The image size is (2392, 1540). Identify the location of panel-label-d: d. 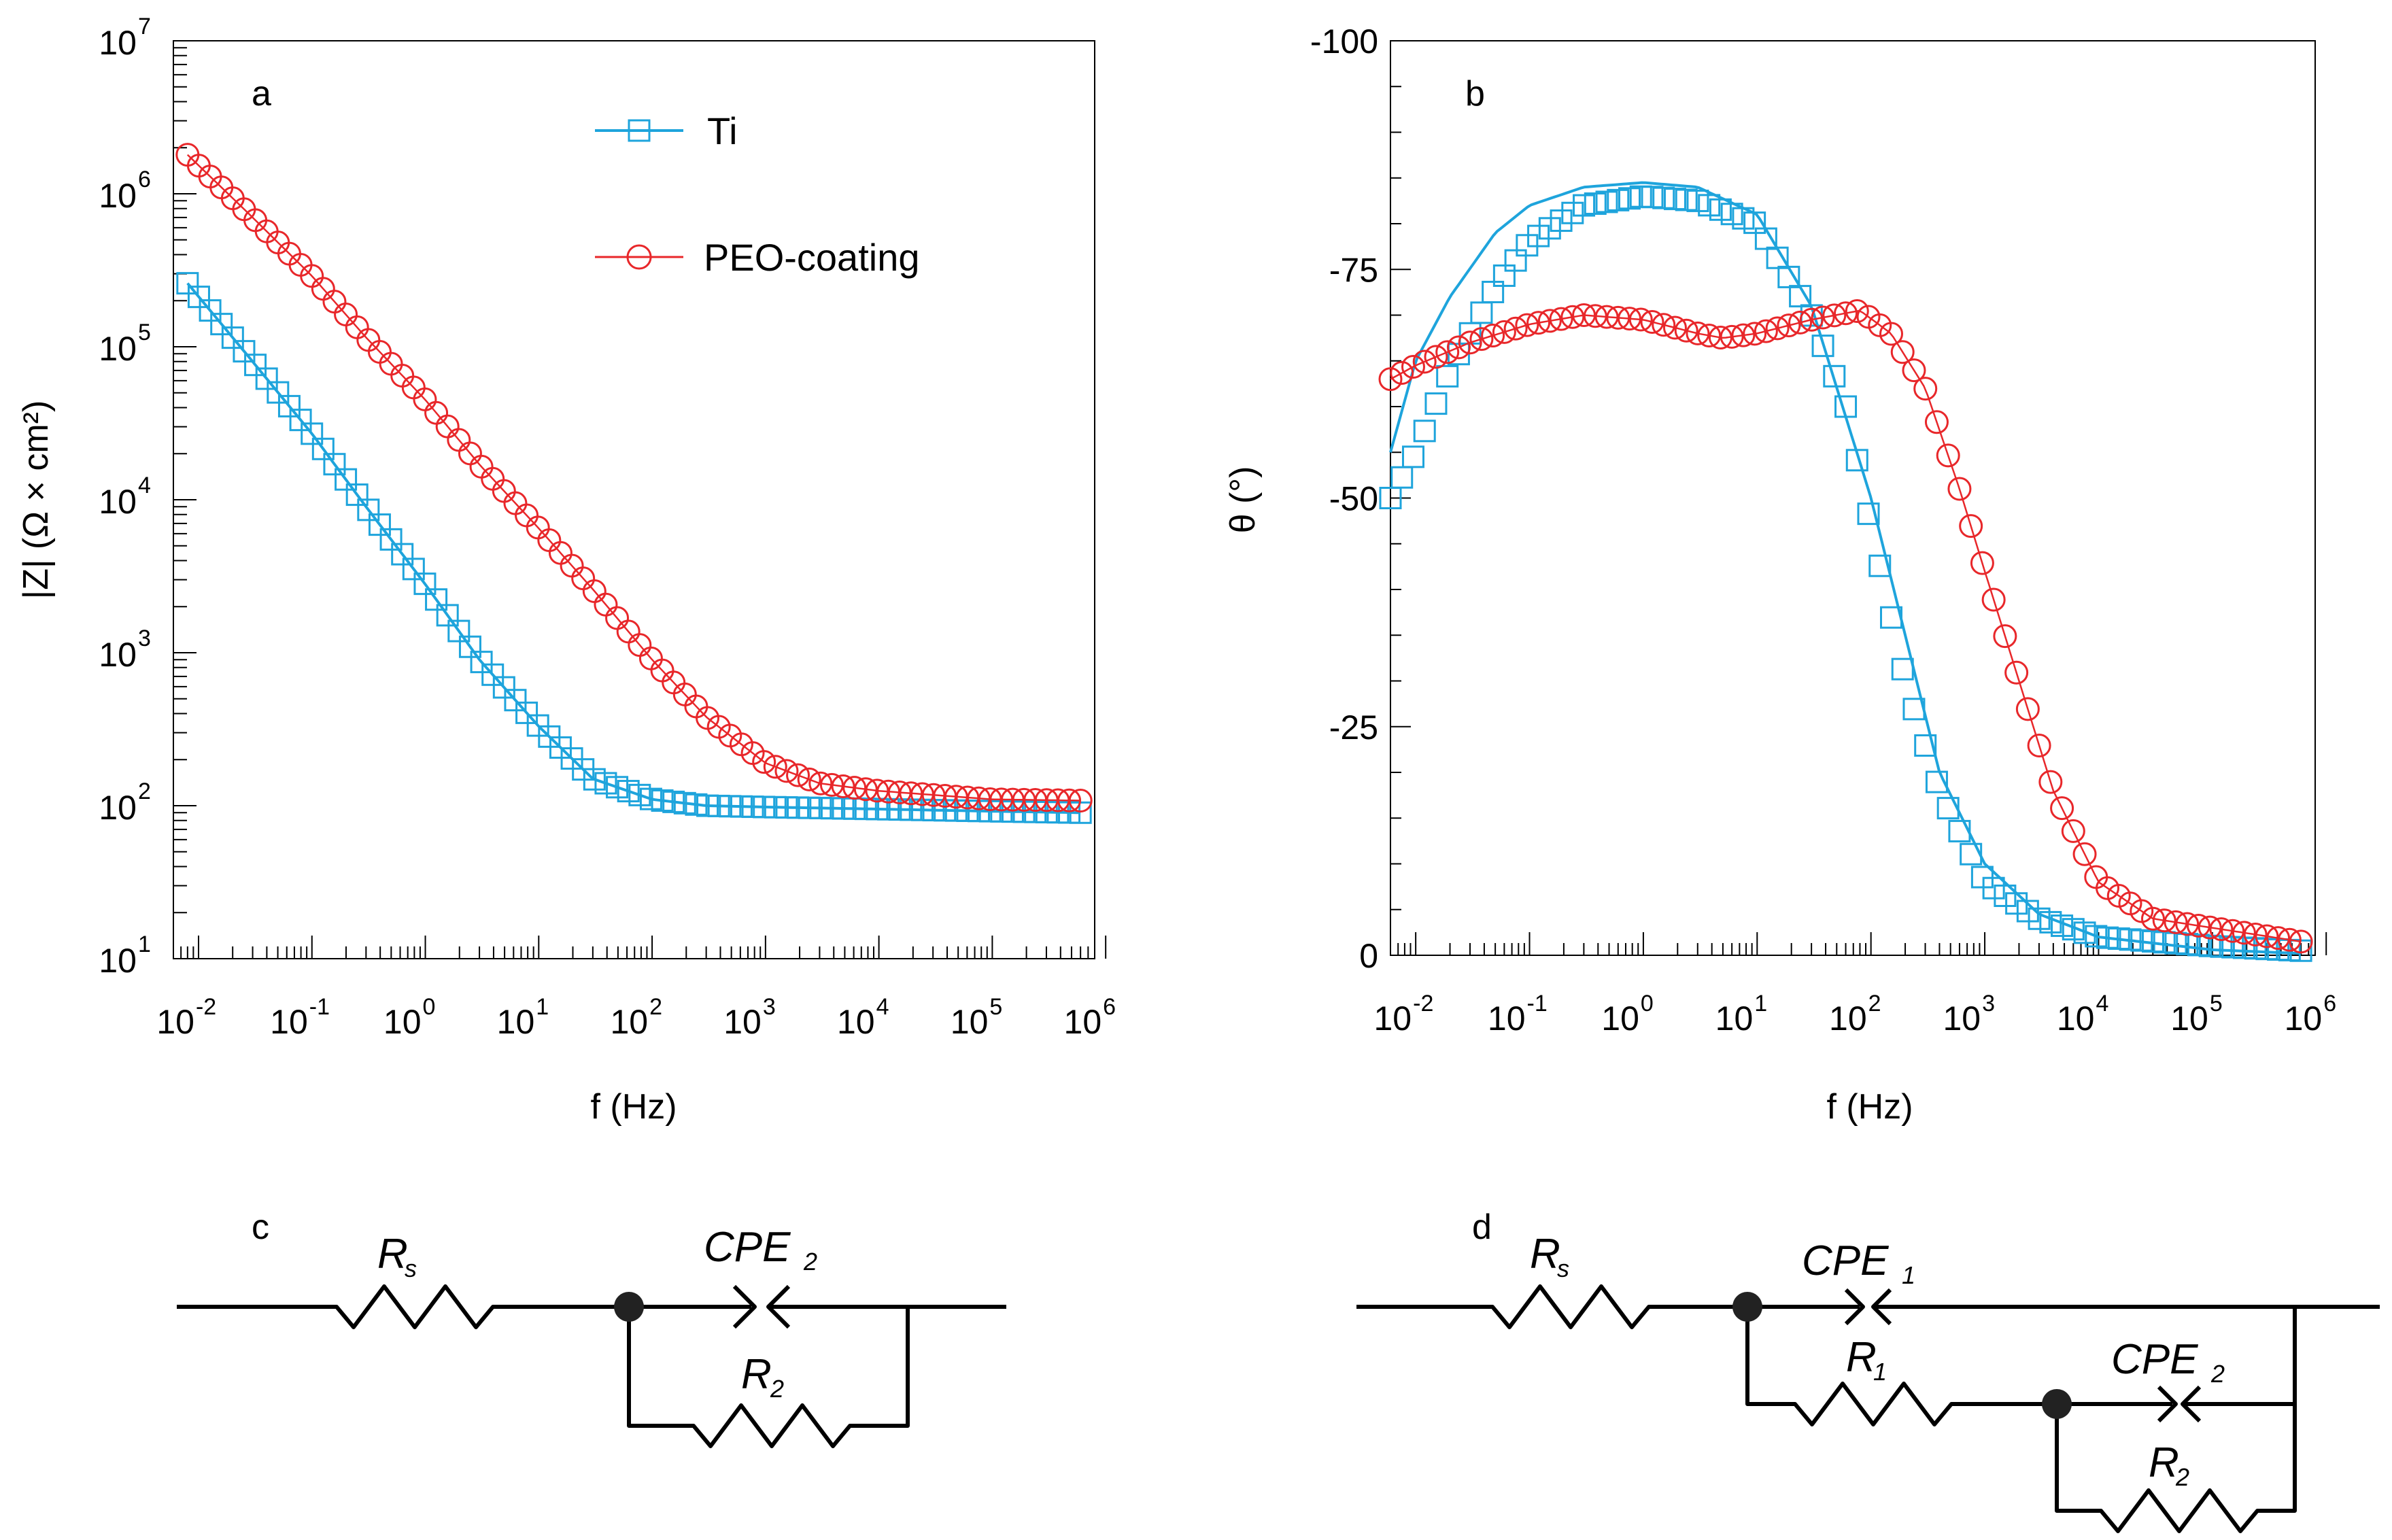
(1482, 1227).